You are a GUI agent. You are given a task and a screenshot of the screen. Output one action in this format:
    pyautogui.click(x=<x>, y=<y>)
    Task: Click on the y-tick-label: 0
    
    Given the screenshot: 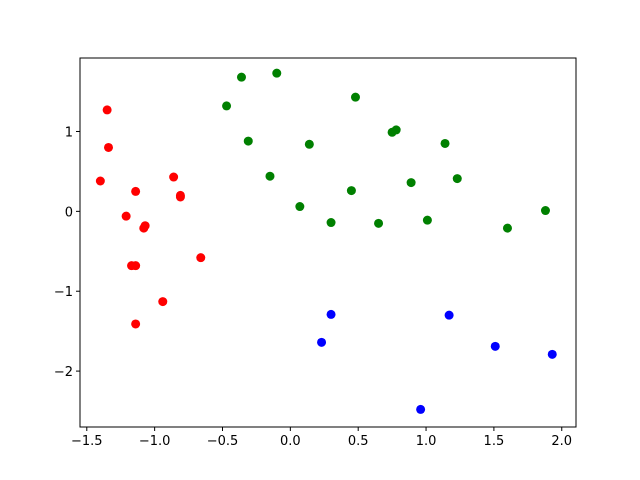 What is the action you would take?
    pyautogui.click(x=69, y=212)
    